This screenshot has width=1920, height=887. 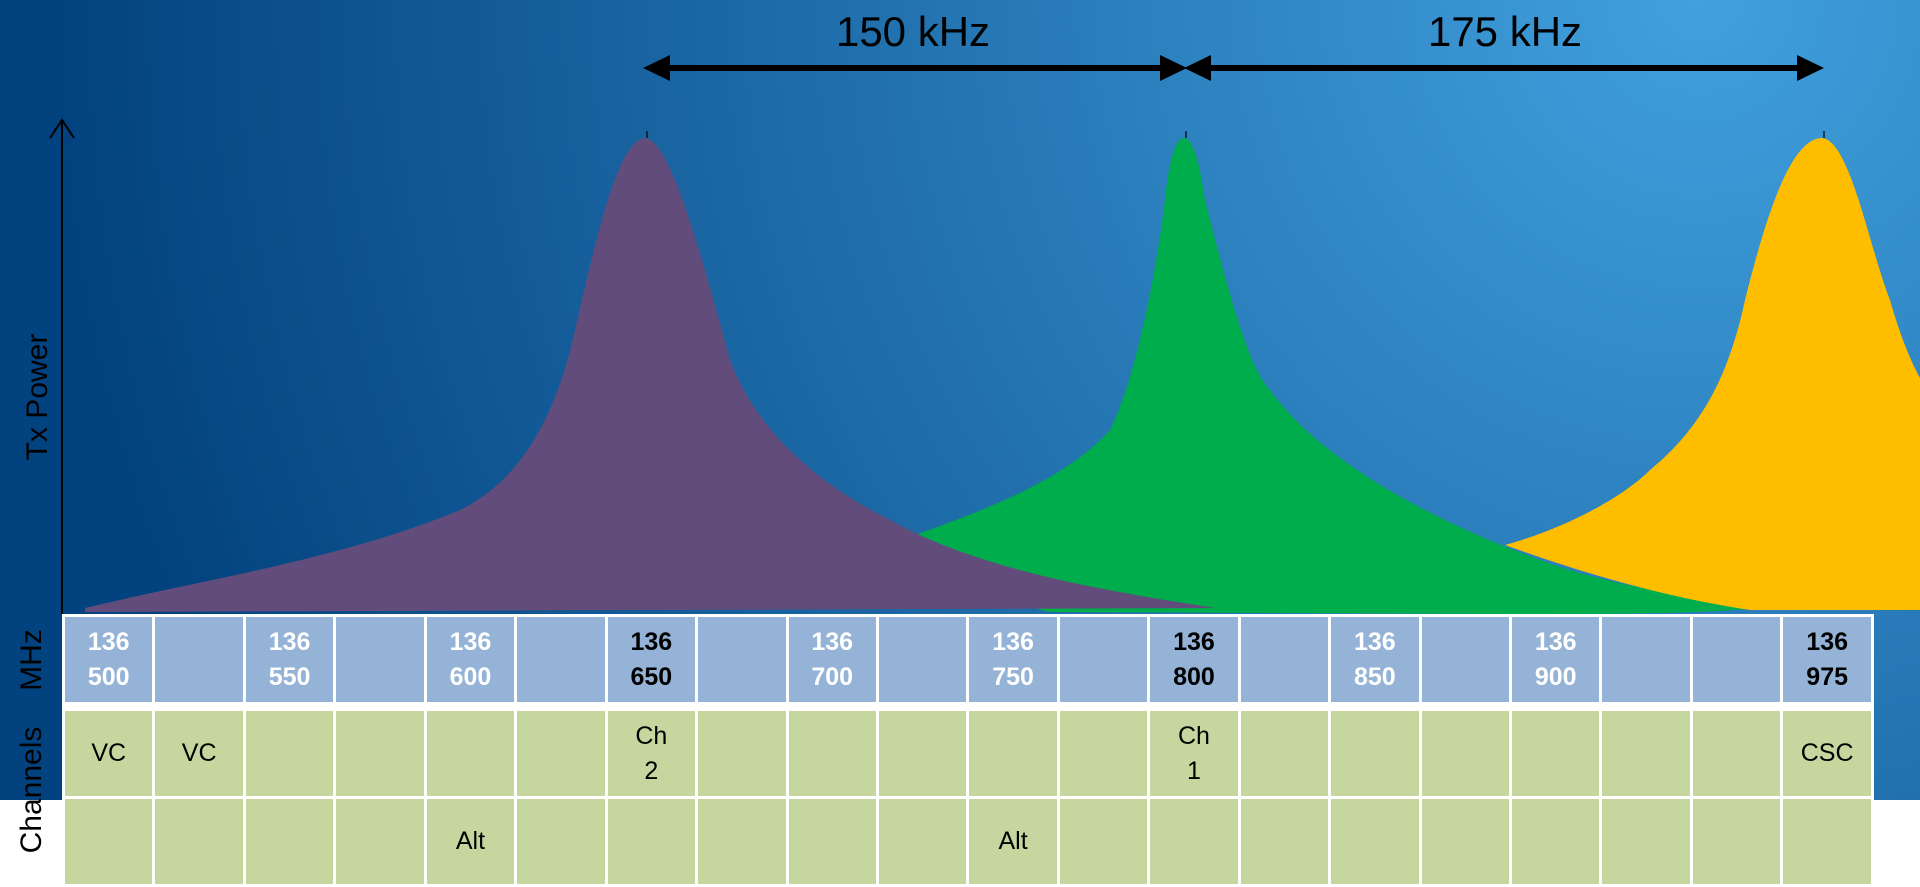 What do you see at coordinates (832, 676) in the screenshot?
I see `mhz-cell-bottom: 700` at bounding box center [832, 676].